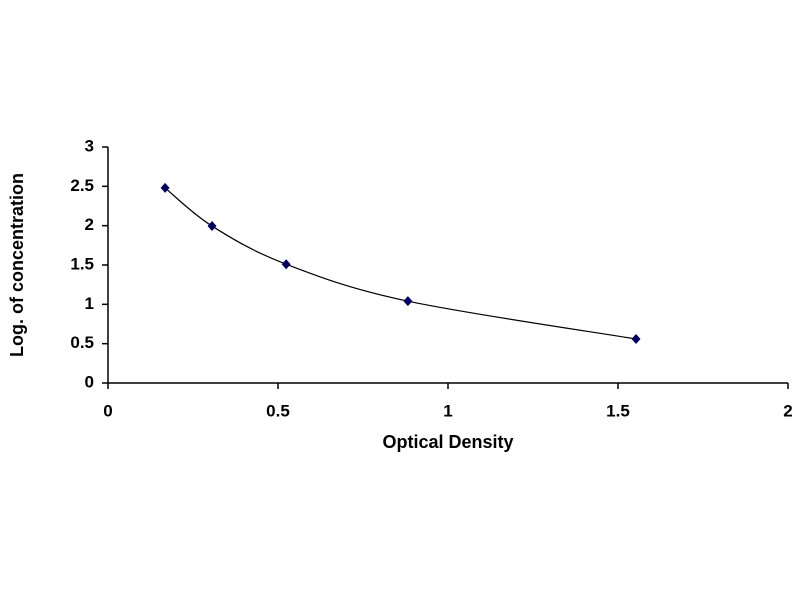 The image size is (800, 600). Describe the element at coordinates (787, 410) in the screenshot. I see `x-tick-label: 2` at that location.